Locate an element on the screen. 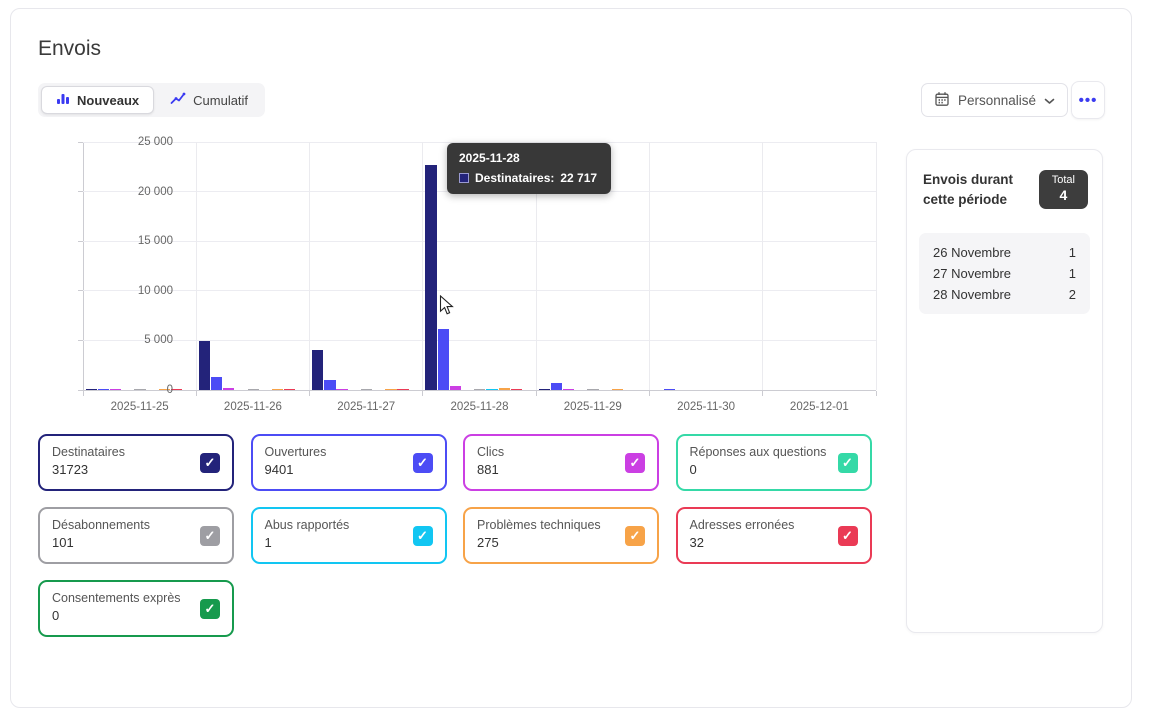 Image resolution: width=1164 pixels, height=708 pixels. metric-value: 275 is located at coordinates (488, 542).